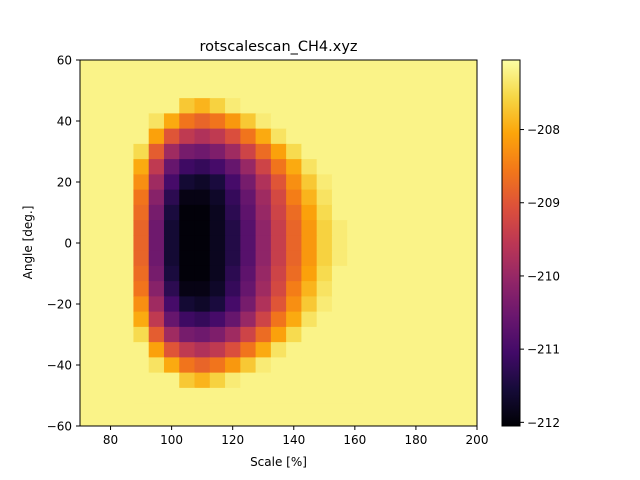 The width and height of the screenshot is (640, 480). What do you see at coordinates (64, 183) in the screenshot?
I see `y-tick-label: 20` at bounding box center [64, 183].